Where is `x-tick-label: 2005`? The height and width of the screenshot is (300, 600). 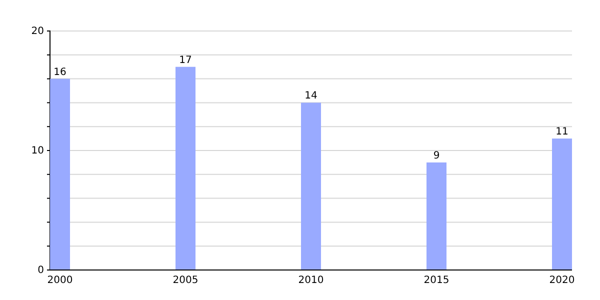
x-tick-label: 2005 is located at coordinates (185, 280).